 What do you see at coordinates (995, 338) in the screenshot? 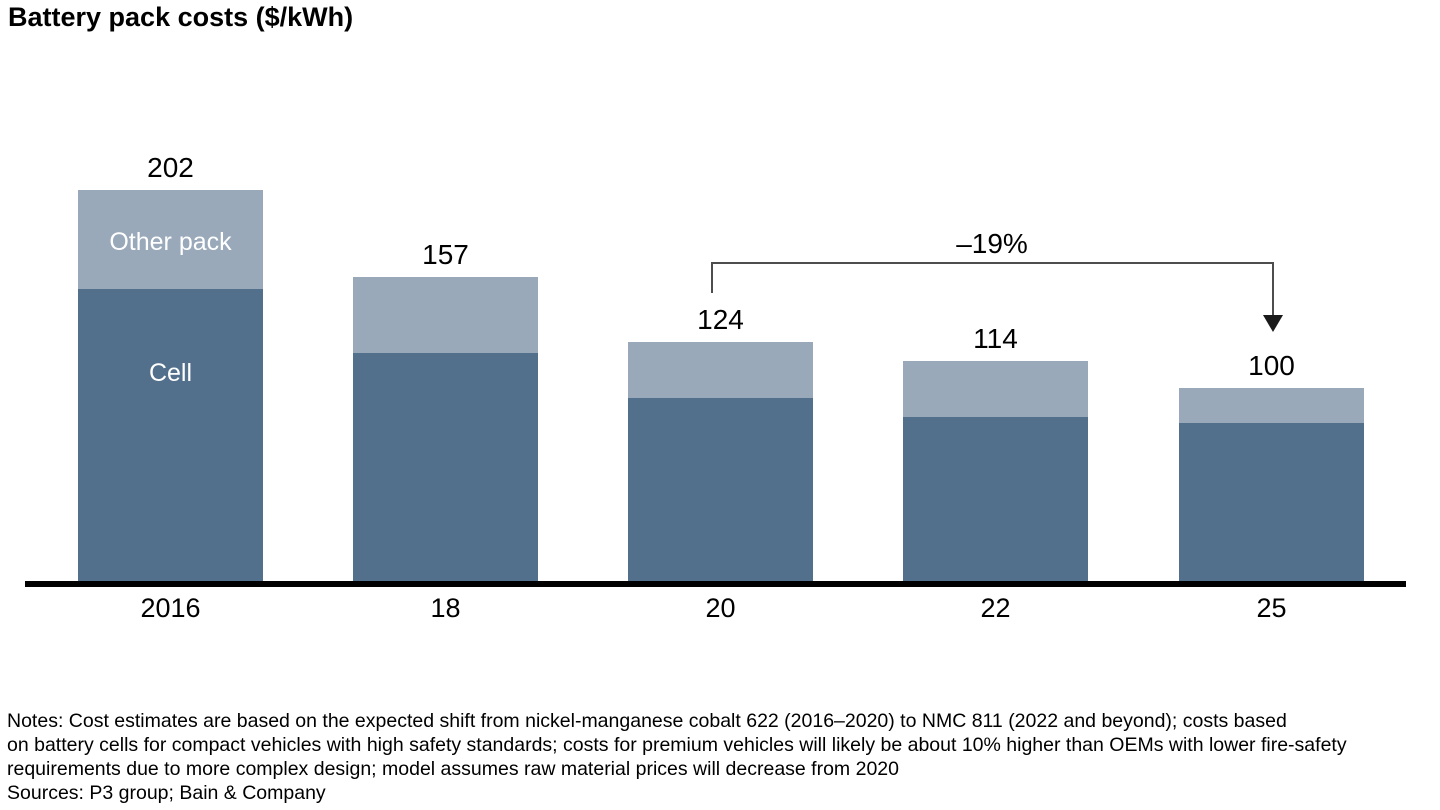
I see `bar-total-label: 114` at bounding box center [995, 338].